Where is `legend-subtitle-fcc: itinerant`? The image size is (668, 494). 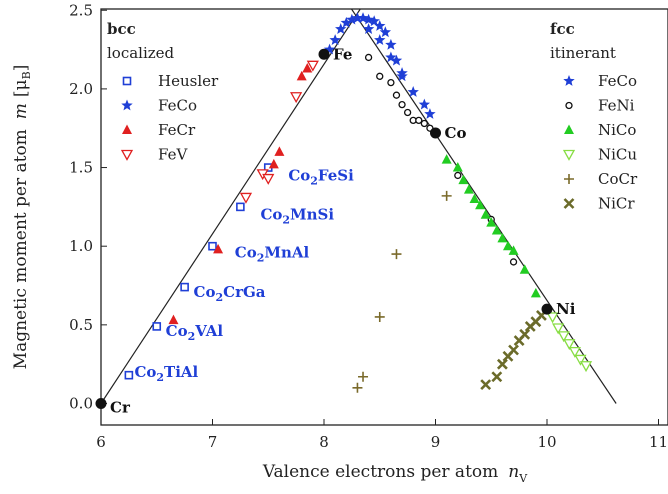 legend-subtitle-fcc: itinerant is located at coordinates (583, 53).